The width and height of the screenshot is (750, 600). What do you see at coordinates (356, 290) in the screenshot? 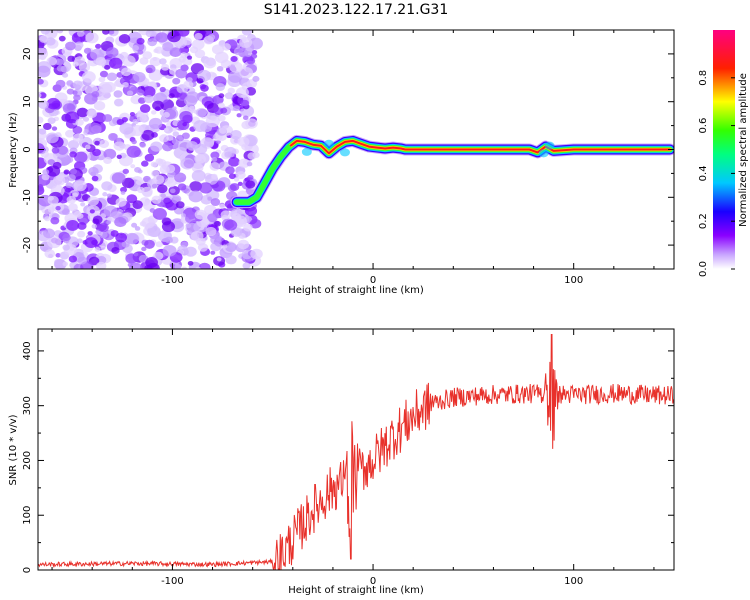
I see `top-x-axis-label: Height of straight line (km)` at bounding box center [356, 290].